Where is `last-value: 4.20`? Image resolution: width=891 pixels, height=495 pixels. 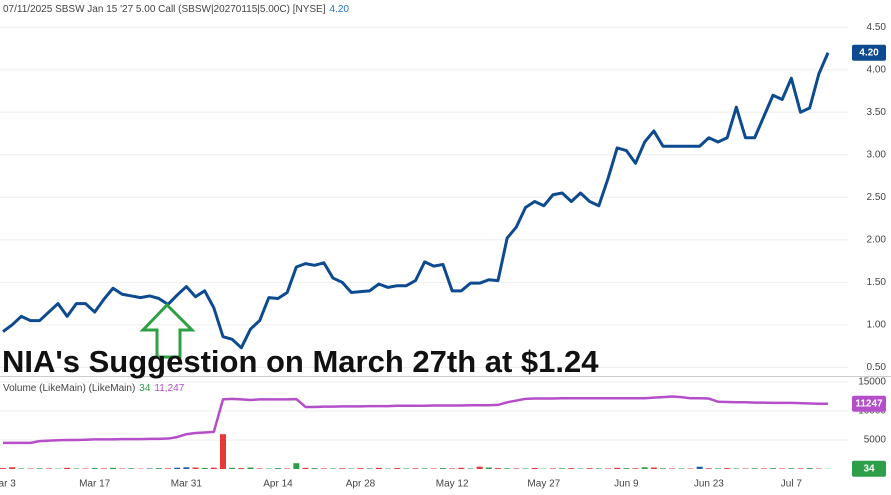 last-value: 4.20 is located at coordinates (339, 9).